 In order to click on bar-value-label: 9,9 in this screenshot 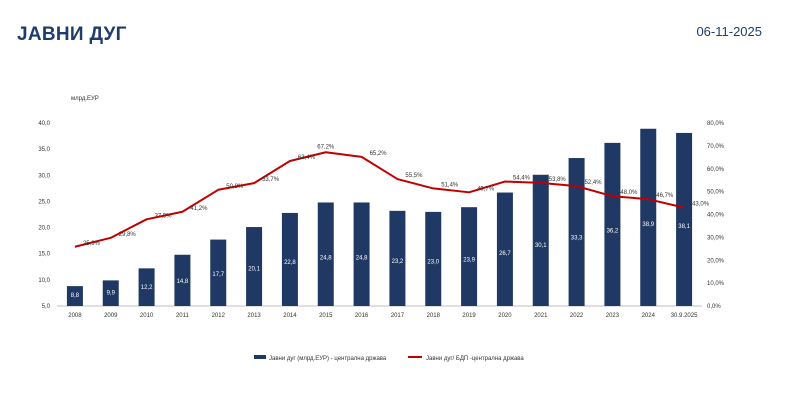, I will do `click(111, 293)`.